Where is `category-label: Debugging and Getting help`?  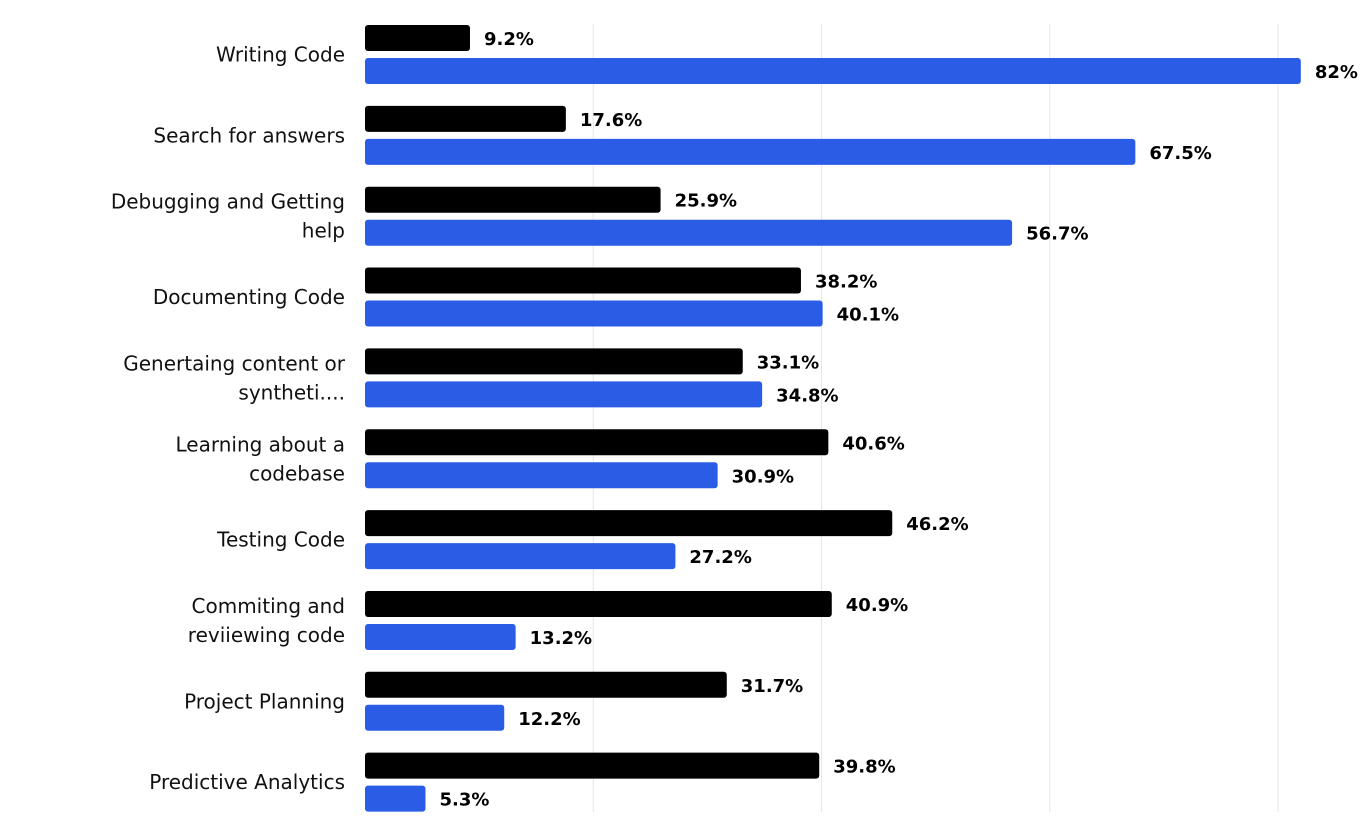 category-label: Debugging and Getting help is located at coordinates (228, 216).